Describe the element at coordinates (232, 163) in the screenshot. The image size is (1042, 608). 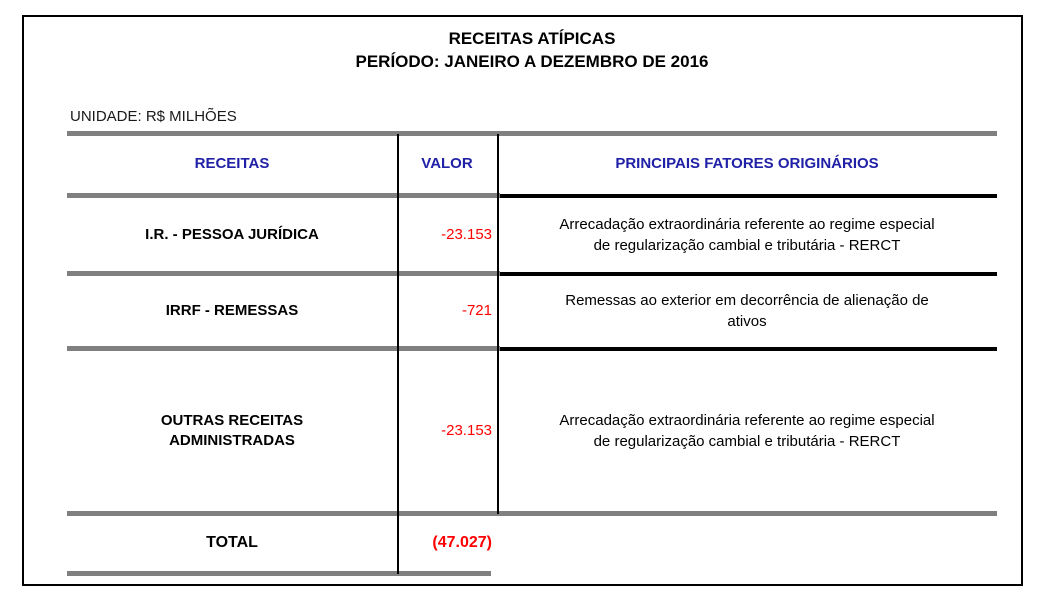
I see `column-header-receitas: RECEITAS` at that location.